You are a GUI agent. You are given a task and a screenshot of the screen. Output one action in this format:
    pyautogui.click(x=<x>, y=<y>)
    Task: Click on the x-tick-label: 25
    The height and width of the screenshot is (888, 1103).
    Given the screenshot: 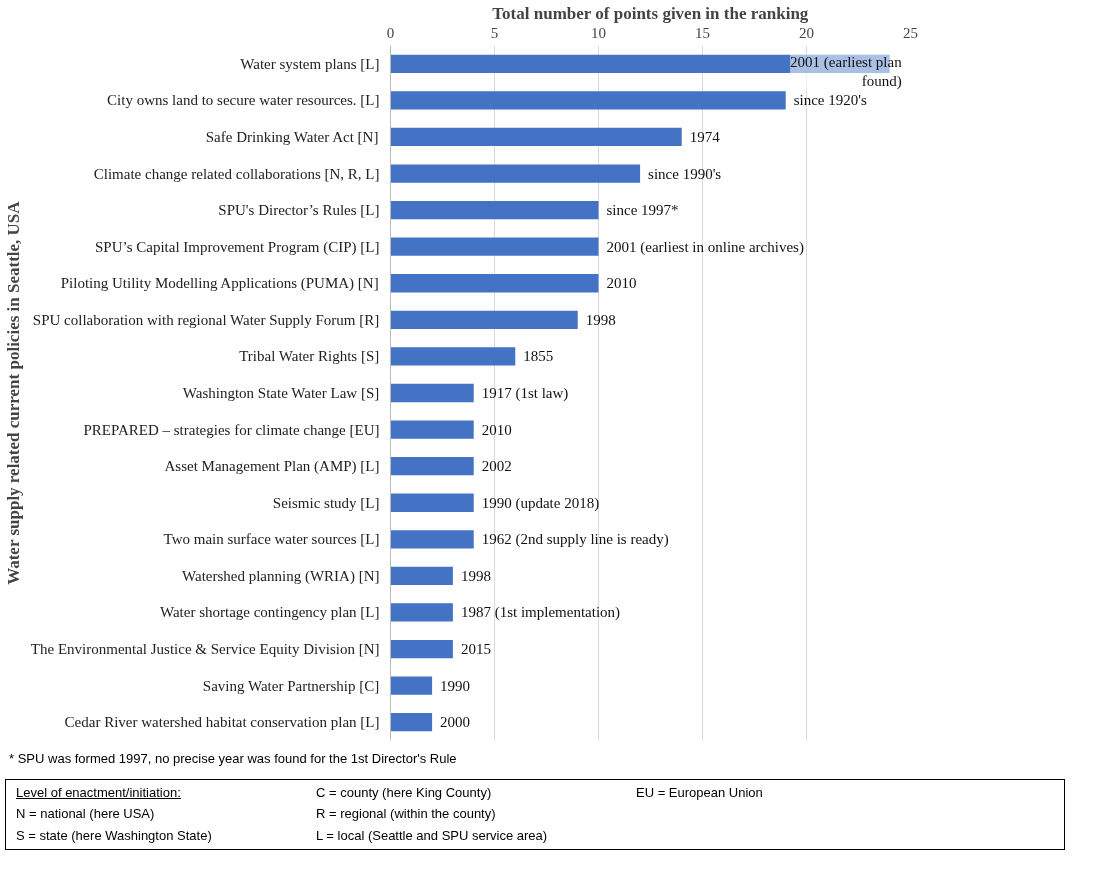 What is the action you would take?
    pyautogui.click(x=910, y=32)
    